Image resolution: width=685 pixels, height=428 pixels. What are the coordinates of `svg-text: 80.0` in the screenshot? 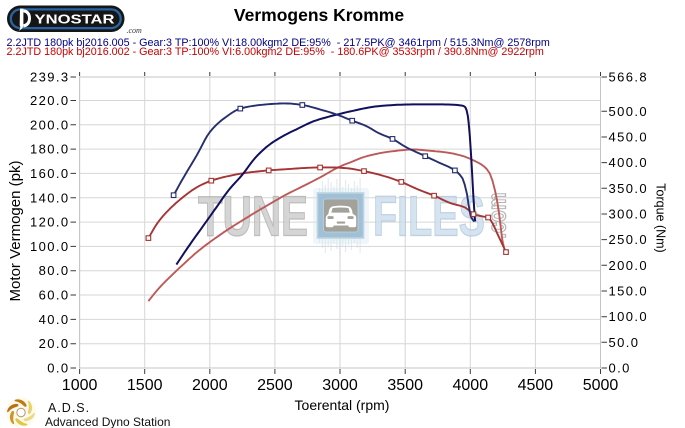 It's located at (54, 270).